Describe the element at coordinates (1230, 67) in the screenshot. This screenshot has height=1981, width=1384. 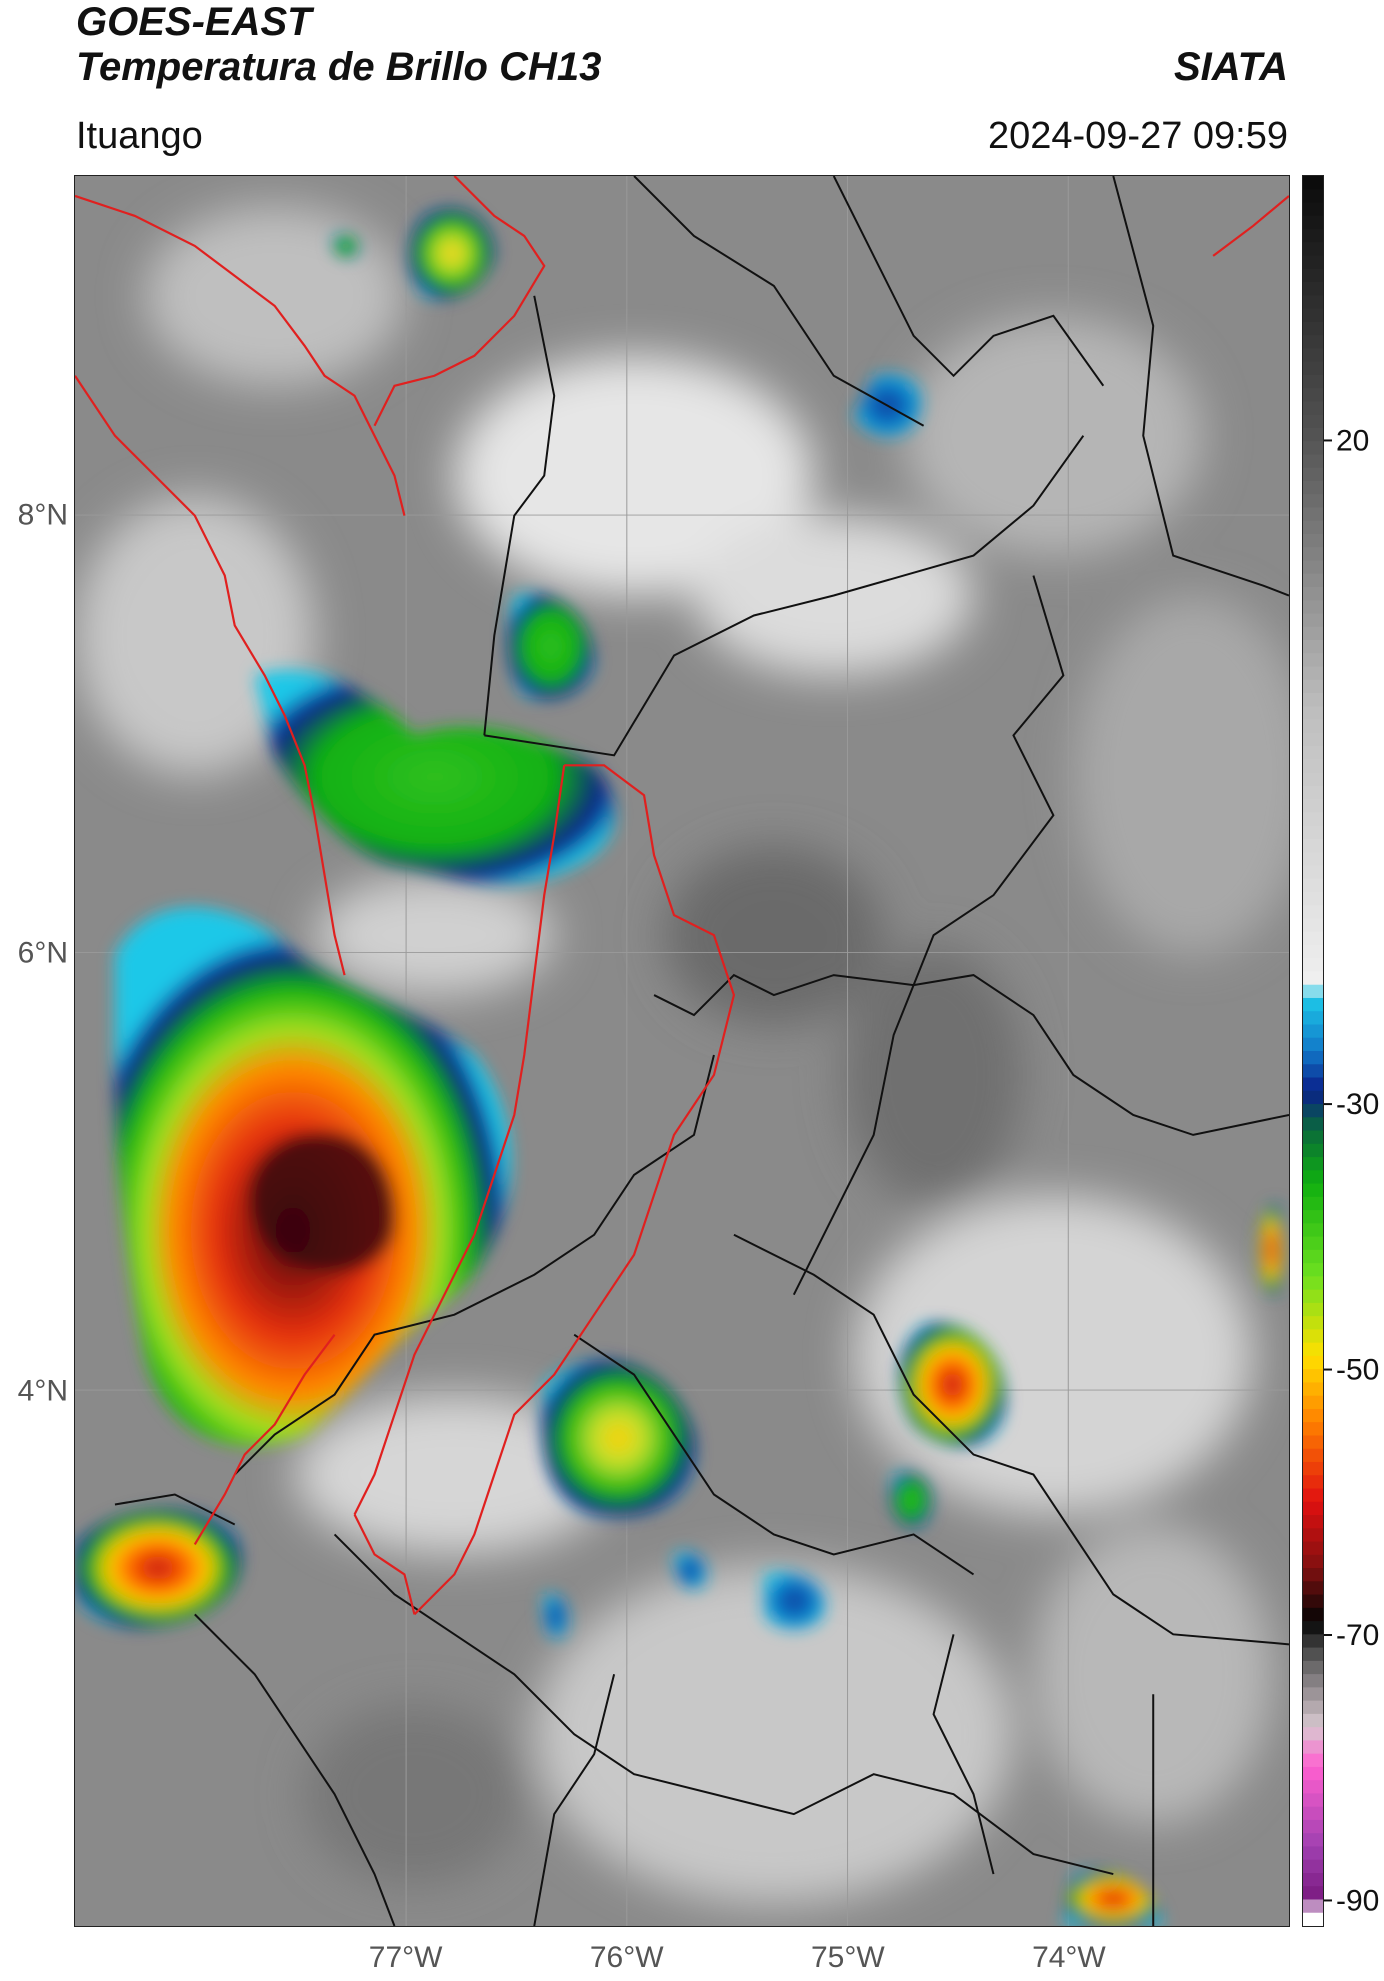
I see `source-label: SIATA` at that location.